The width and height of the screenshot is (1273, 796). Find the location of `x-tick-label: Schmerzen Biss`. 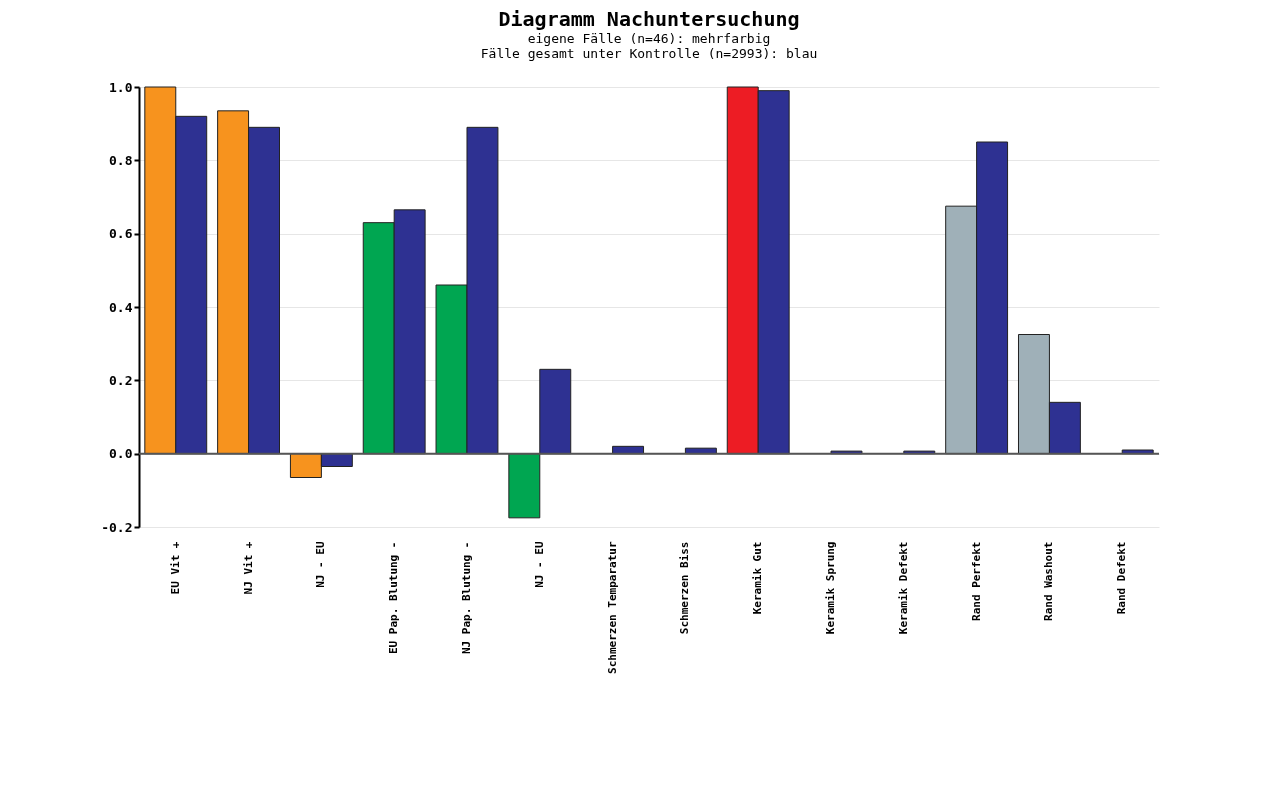

x-tick-label: Schmerzen Biss is located at coordinates (685, 588).